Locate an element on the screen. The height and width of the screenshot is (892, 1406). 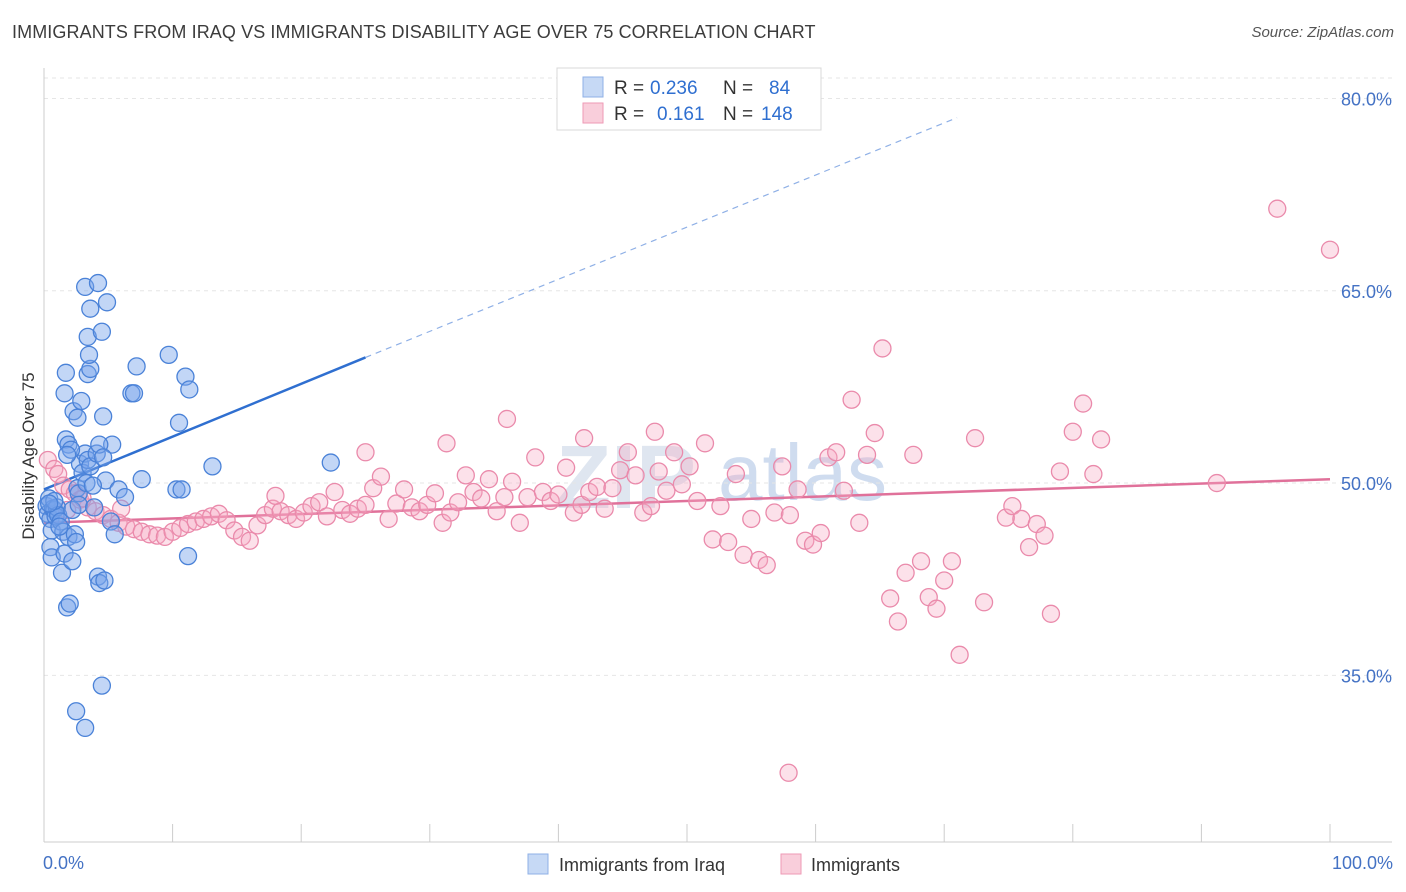
top-legend: R = 0.236 N = 84 R = 0.161 N = 148 is located at coordinates (689, 99).